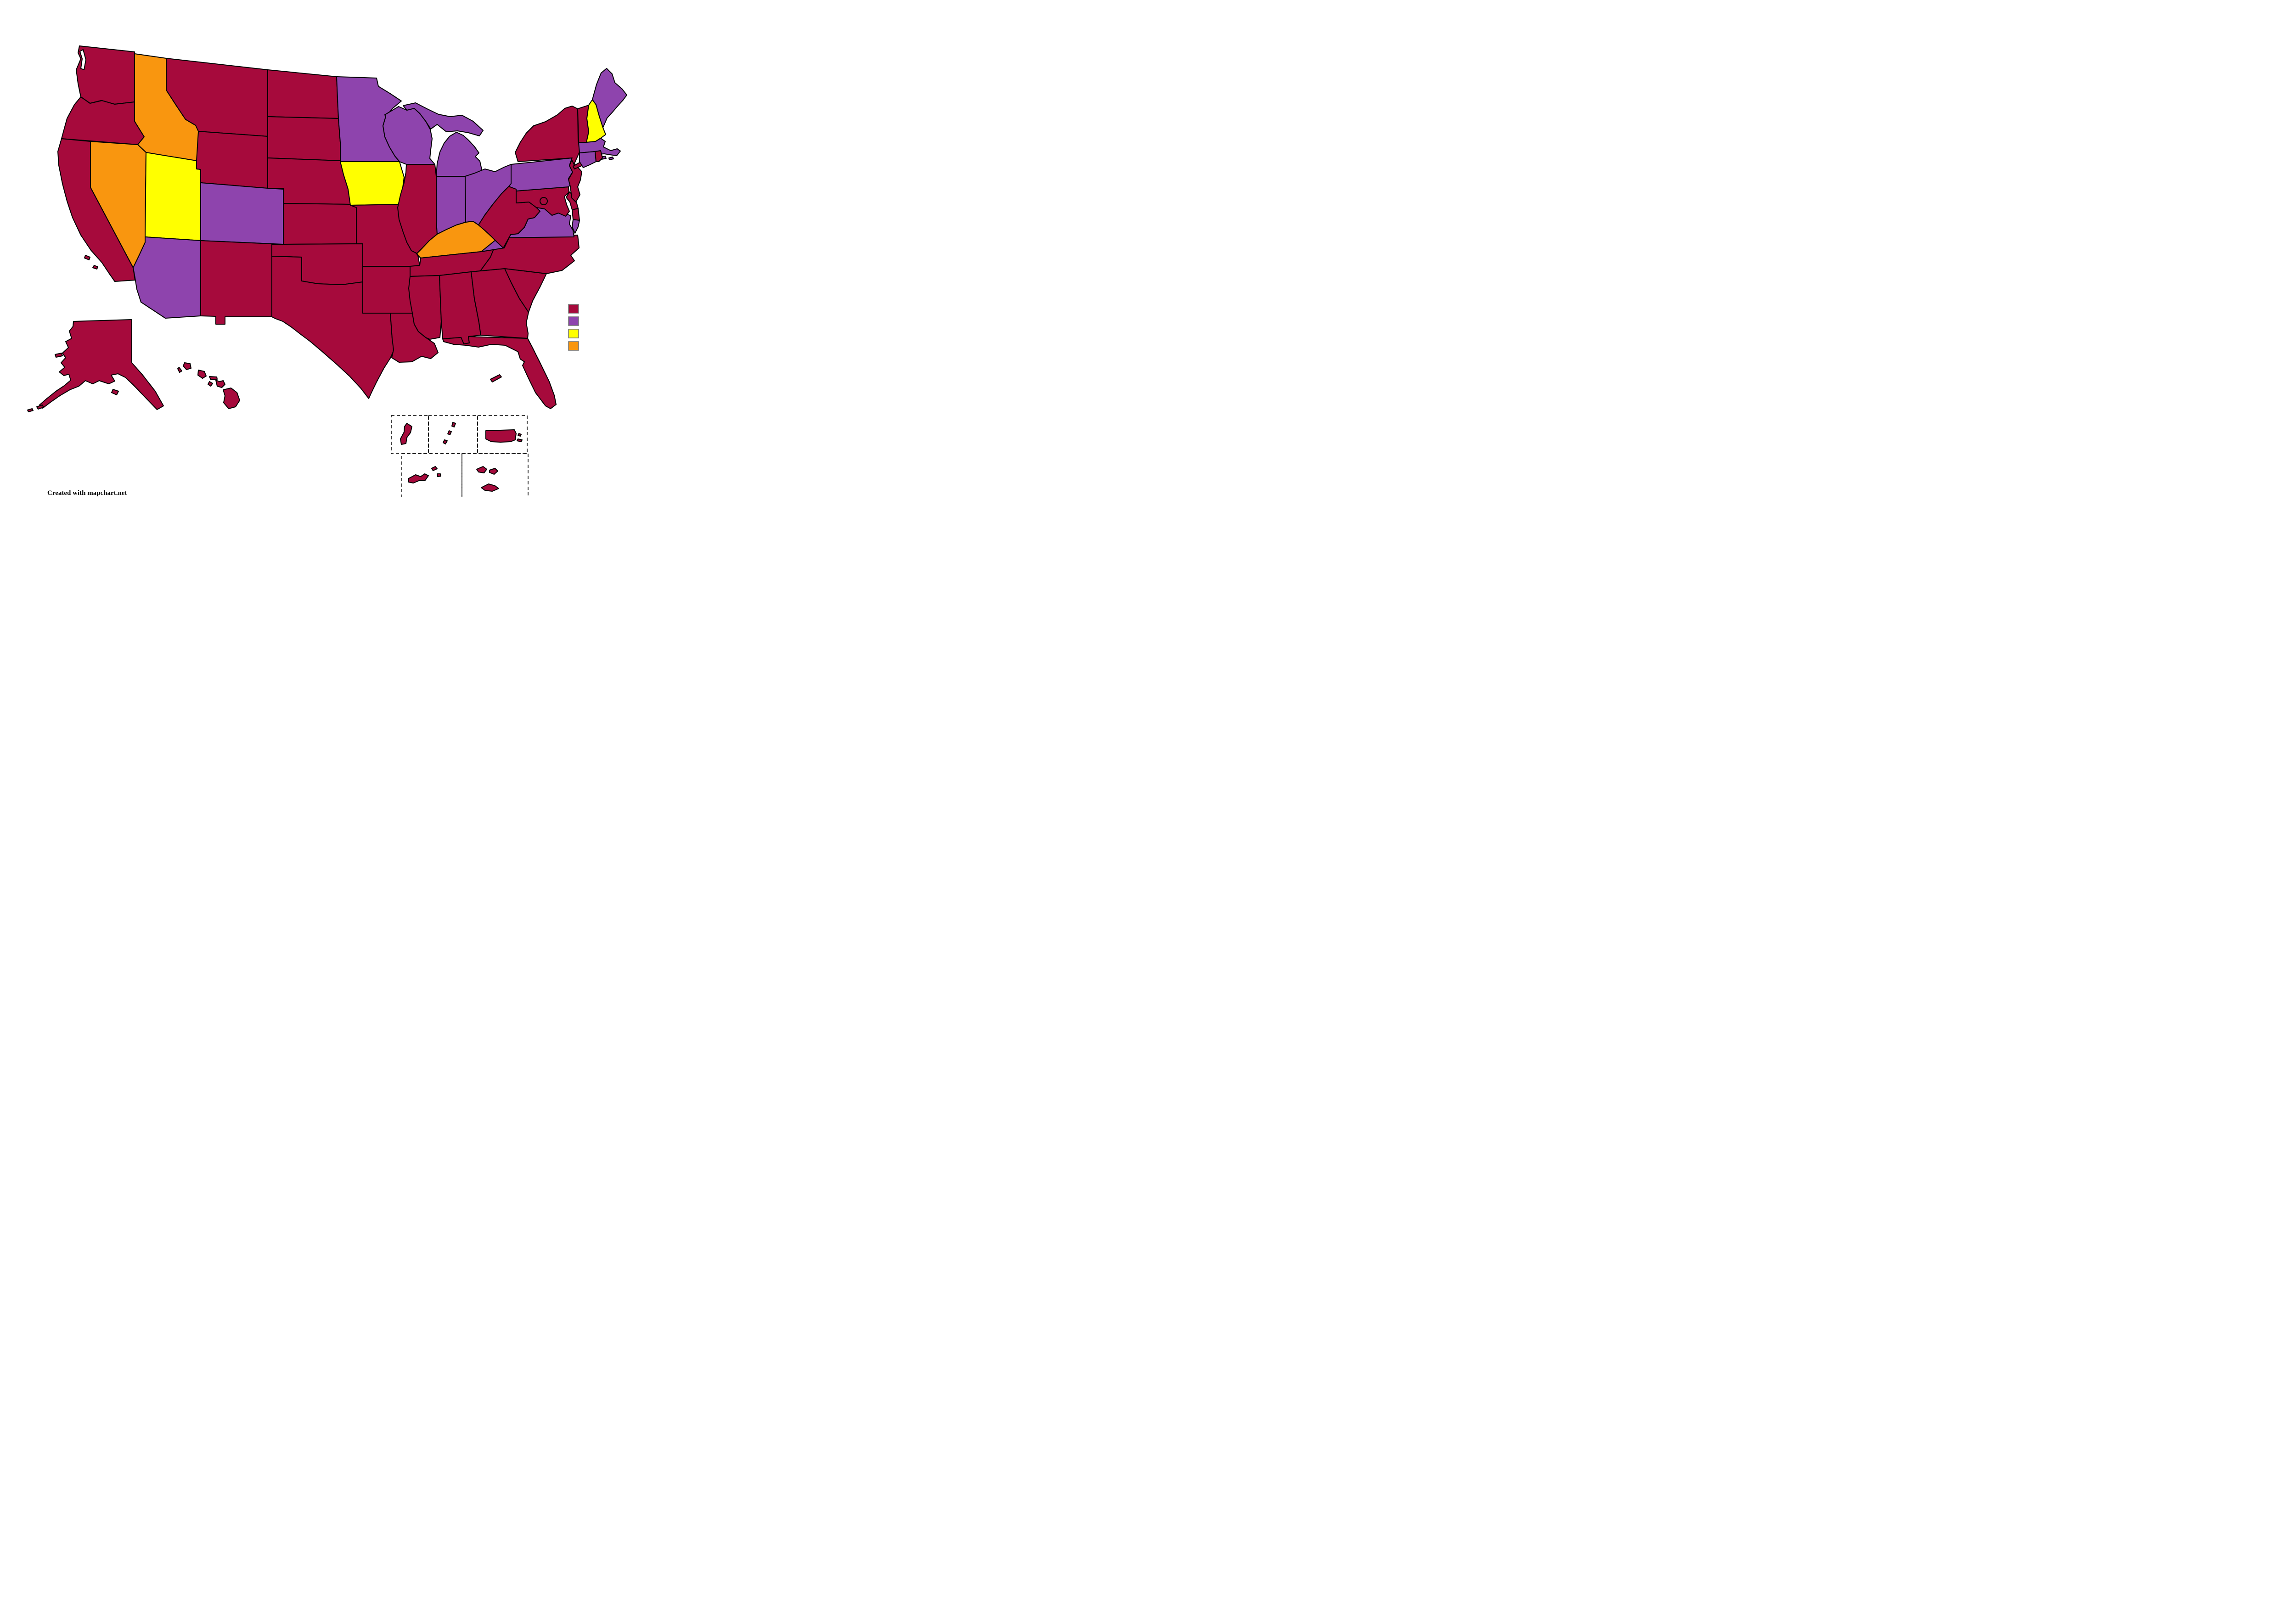 The image size is (2296, 1607). Describe the element at coordinates (573, 327) in the screenshot. I see `map-legend` at that location.